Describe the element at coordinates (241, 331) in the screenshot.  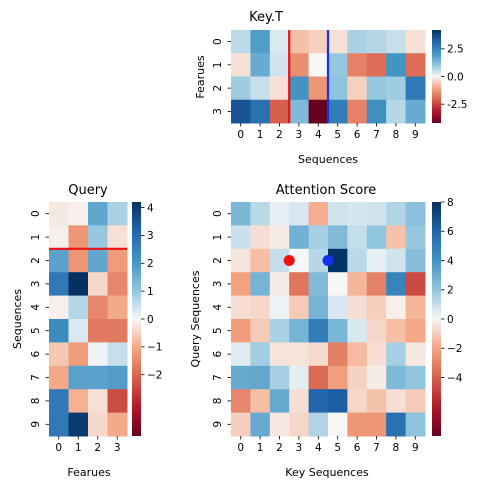
I see `attention-cell-r5-c0` at that location.